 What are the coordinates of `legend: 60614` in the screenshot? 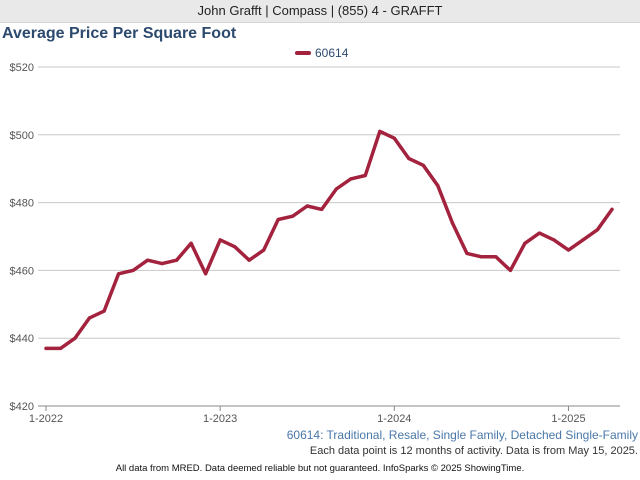 It's located at (321, 53).